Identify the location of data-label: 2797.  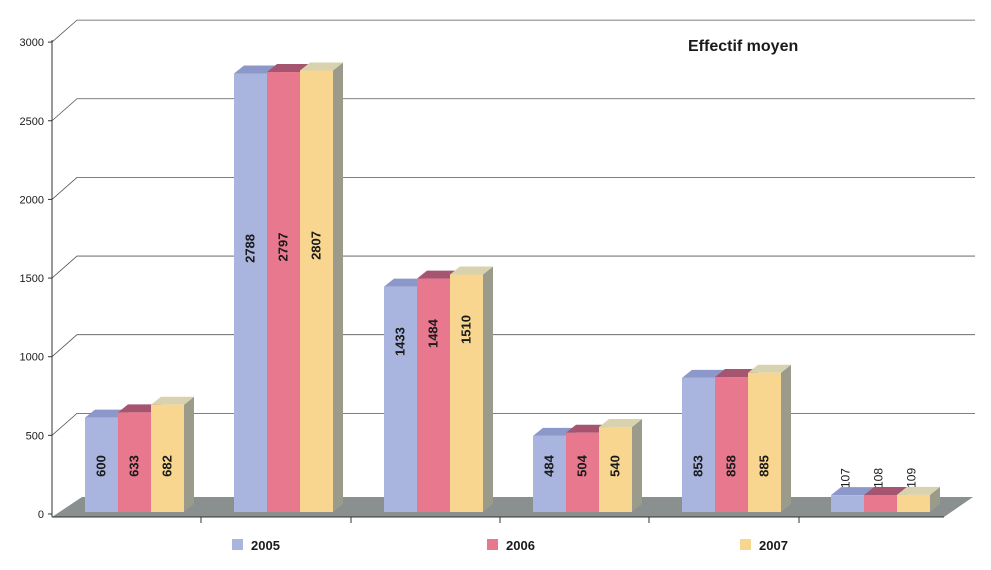
(283, 247).